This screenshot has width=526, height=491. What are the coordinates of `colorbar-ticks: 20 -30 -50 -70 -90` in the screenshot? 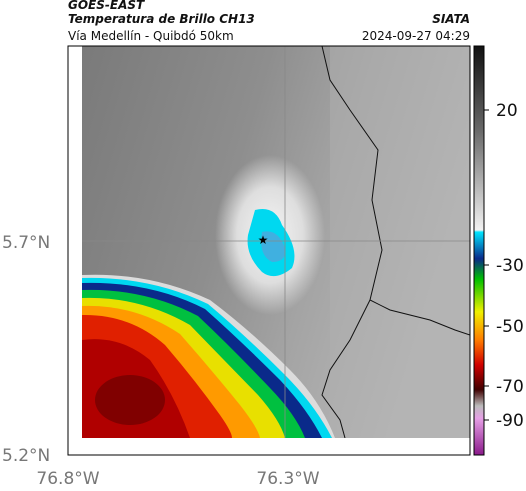 It's located at (504, 266).